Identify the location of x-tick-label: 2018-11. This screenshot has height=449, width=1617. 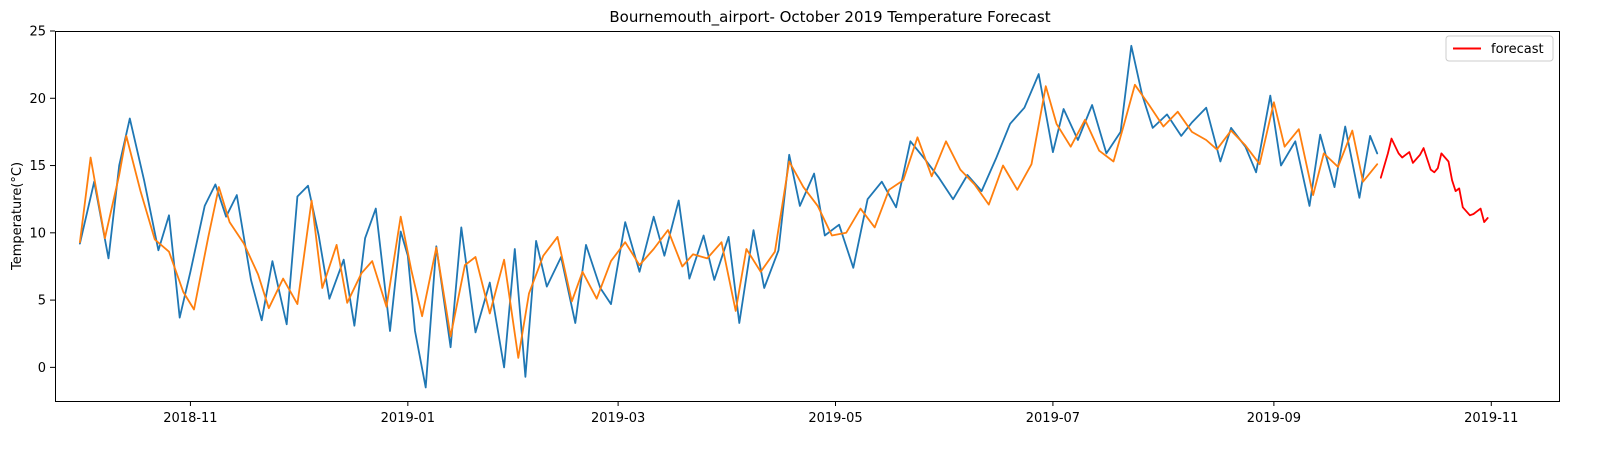
(190, 418).